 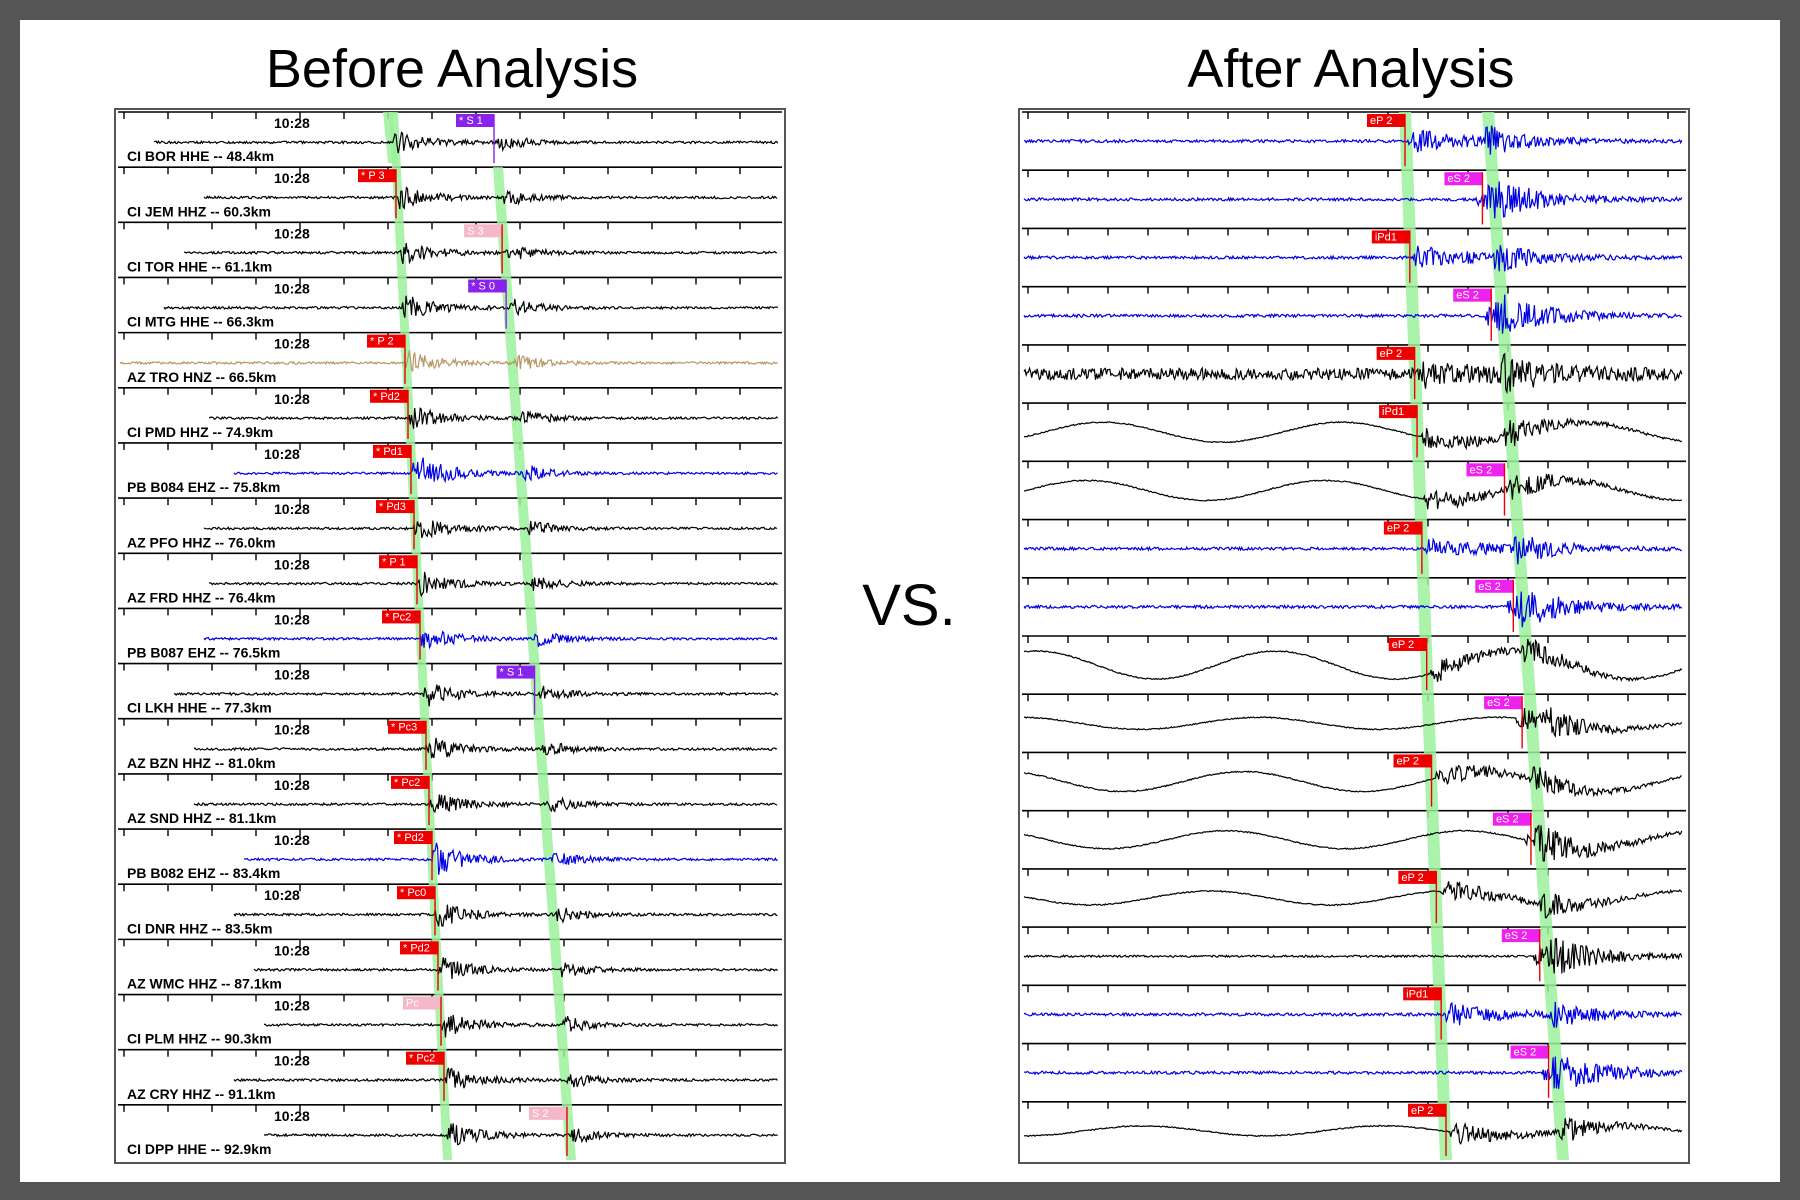 I want to click on station-label: CI MTG HHE -- 66.3km, so click(x=200, y=322).